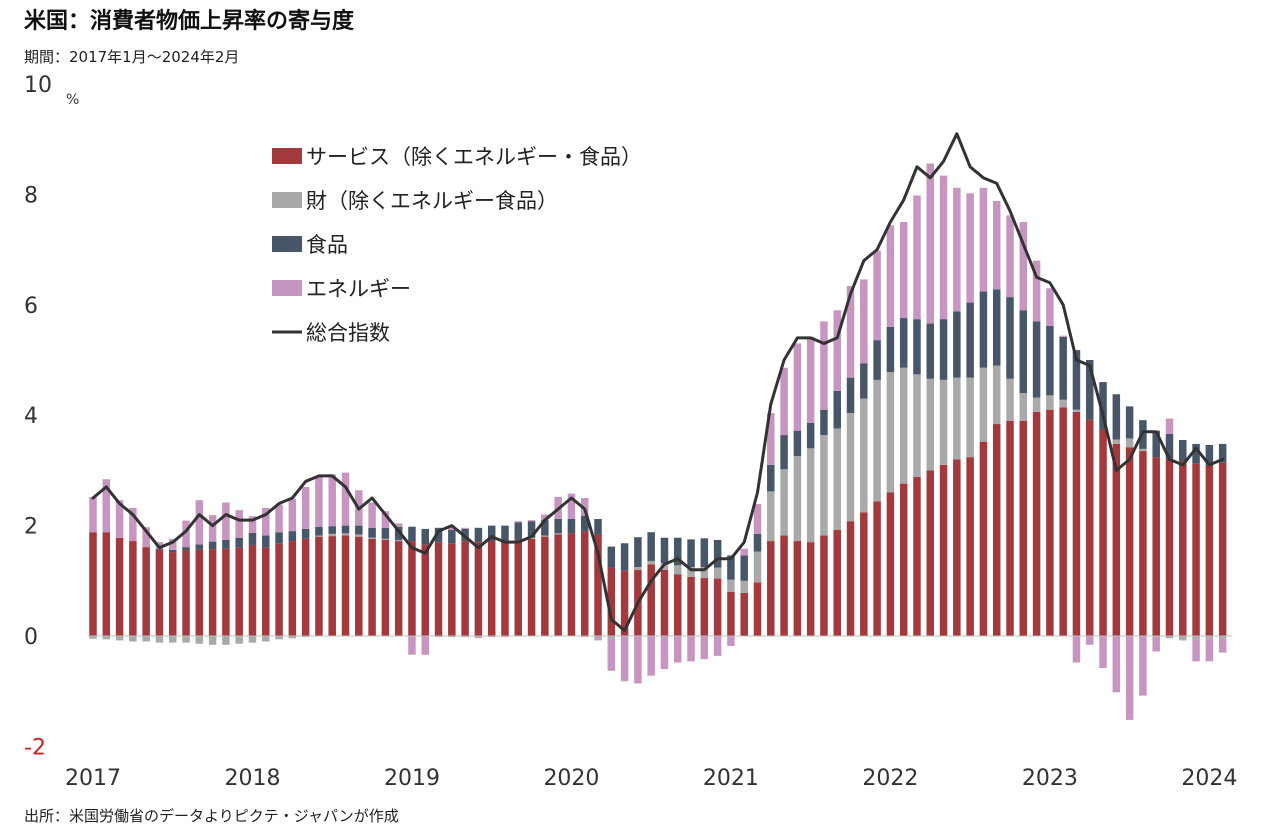  I want to click on legend-swatch, so click(287, 200).